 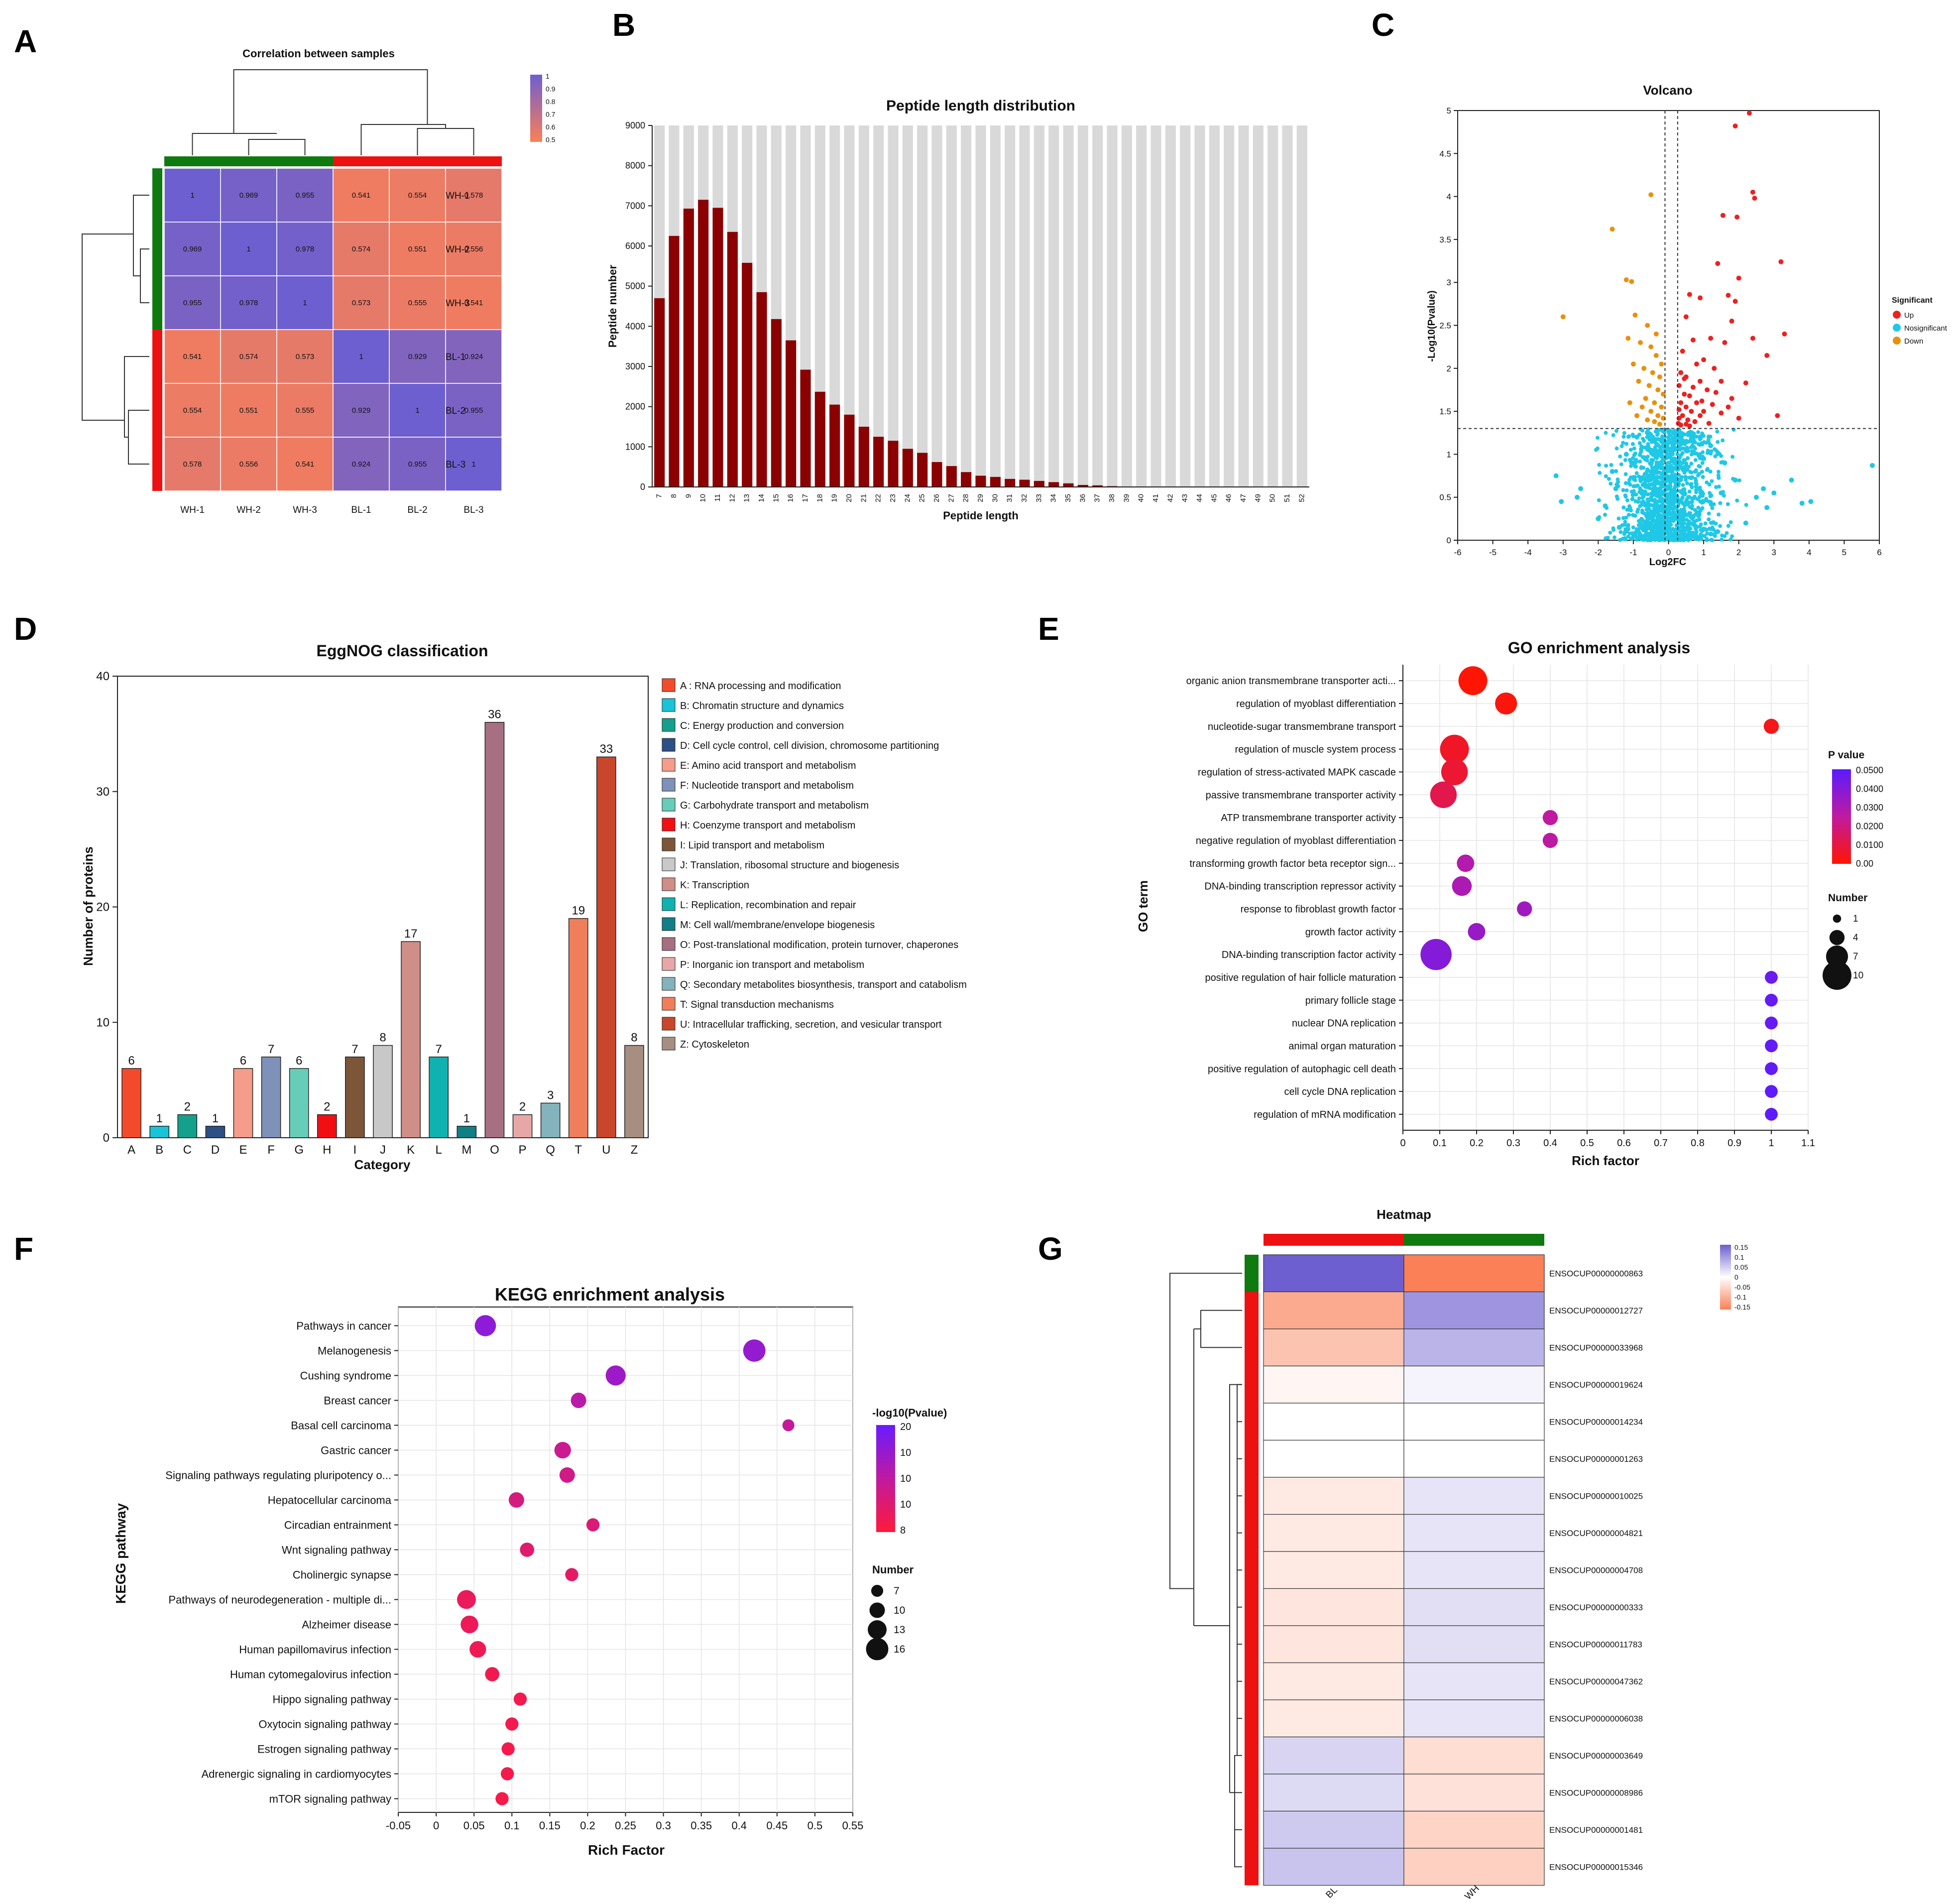 What do you see at coordinates (338, 1525) in the screenshot?
I see `kegg-pathway-label: Circadian entrainment` at bounding box center [338, 1525].